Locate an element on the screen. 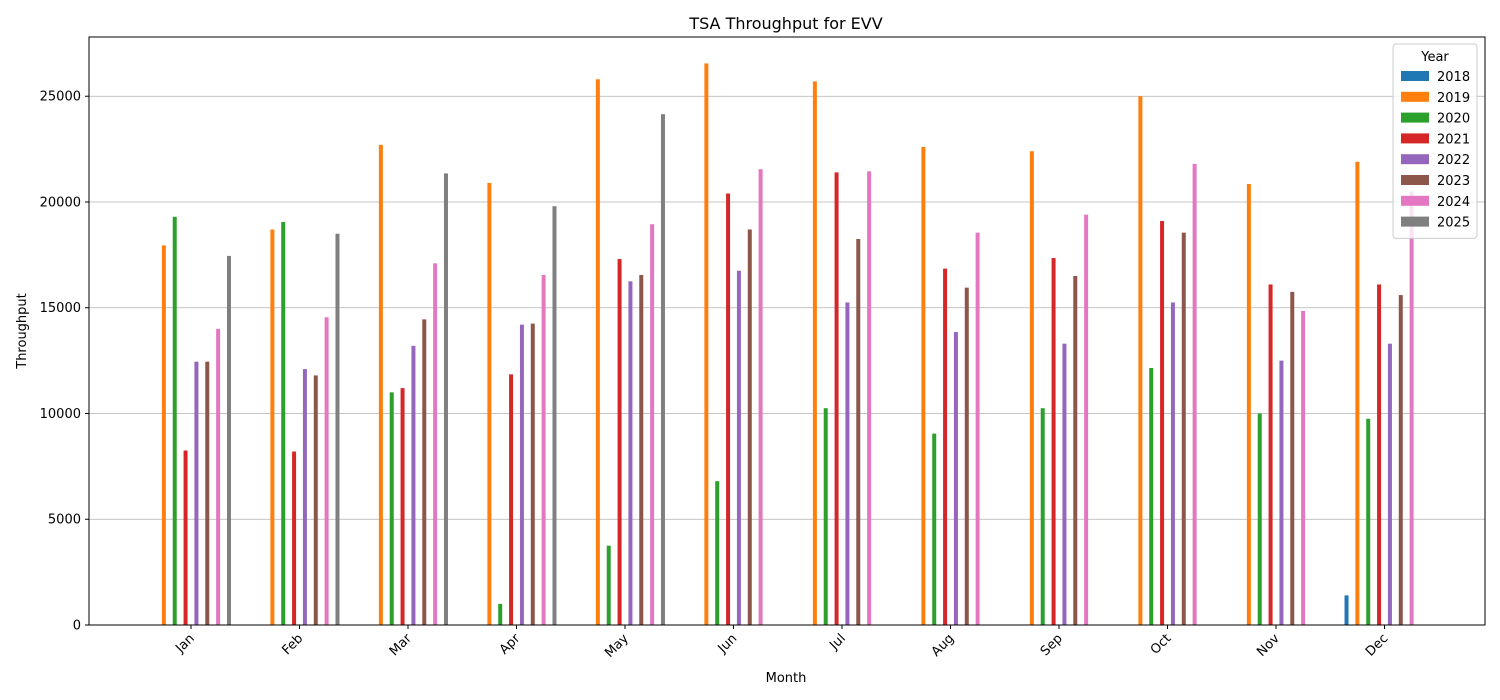 The width and height of the screenshot is (1500, 700). bar-jan-2022 is located at coordinates (196, 493).